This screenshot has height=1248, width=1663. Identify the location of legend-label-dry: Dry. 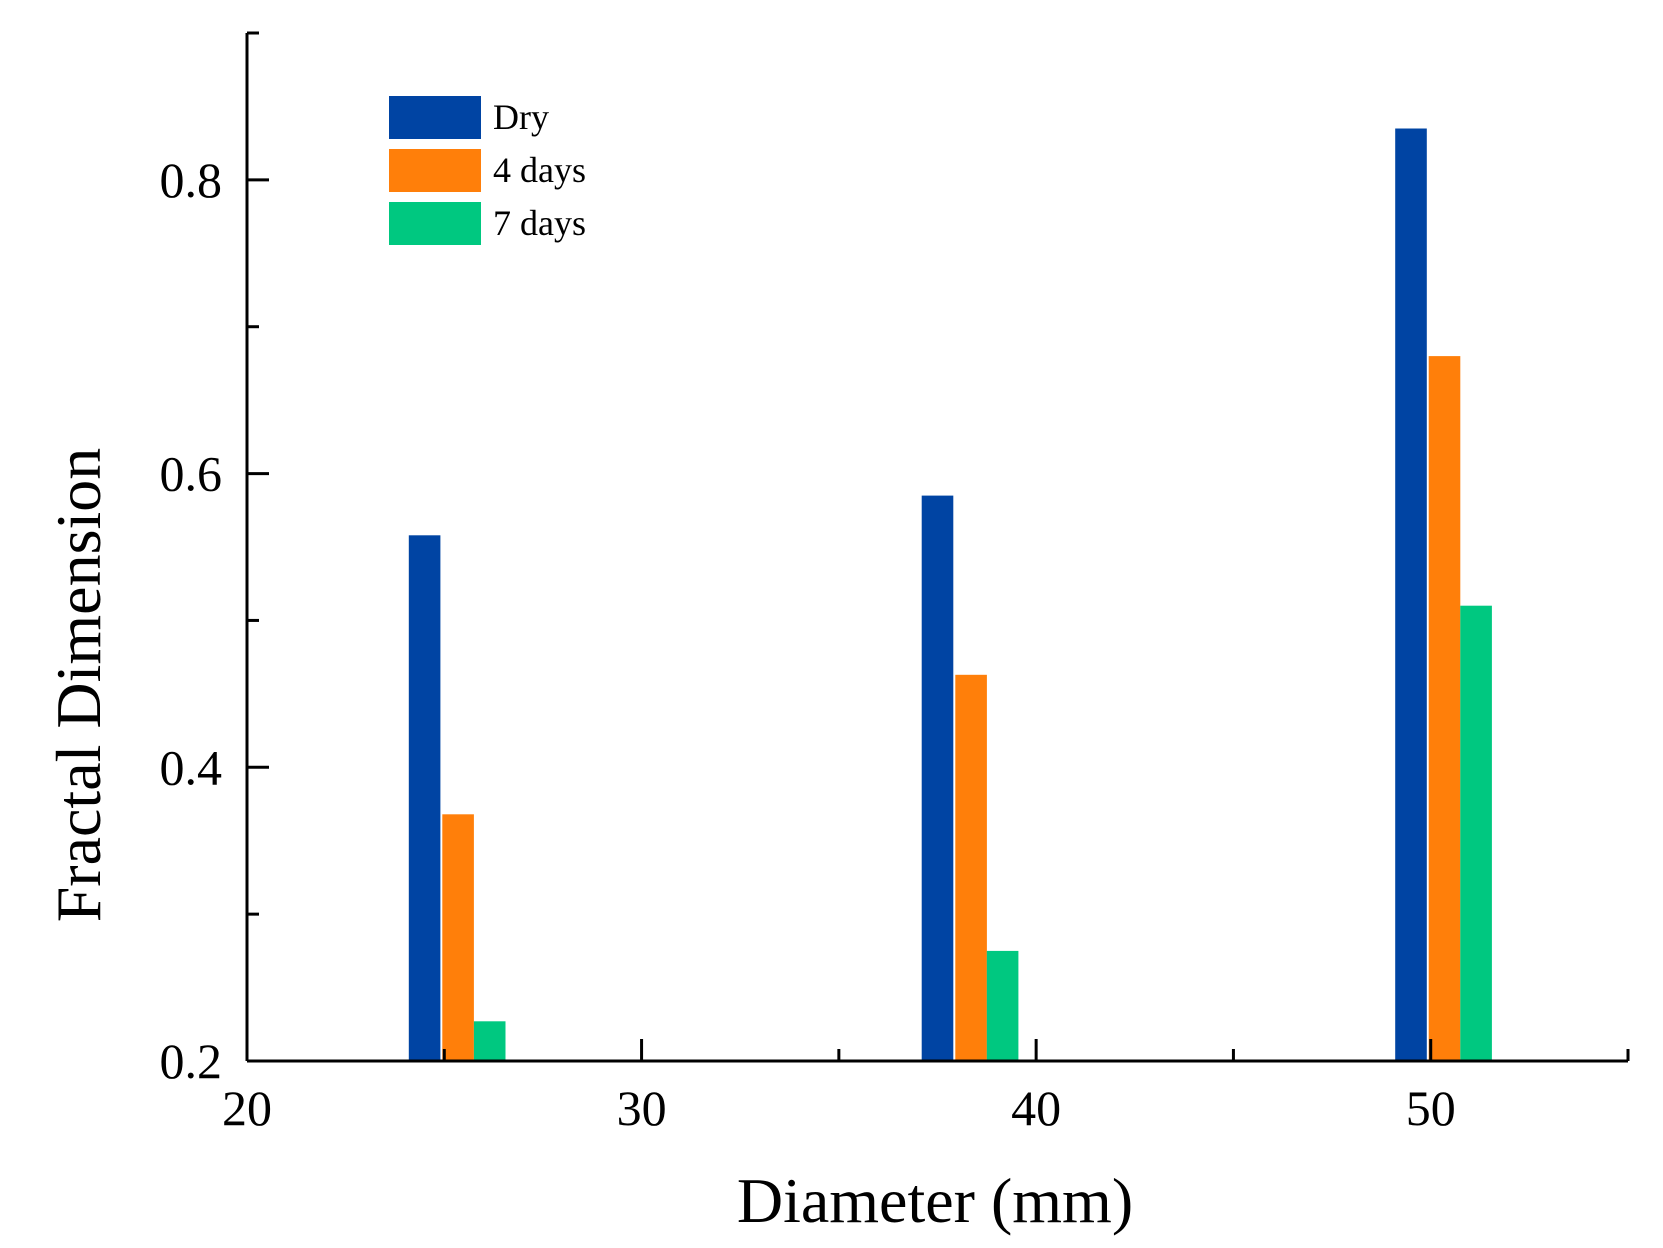
(521, 117).